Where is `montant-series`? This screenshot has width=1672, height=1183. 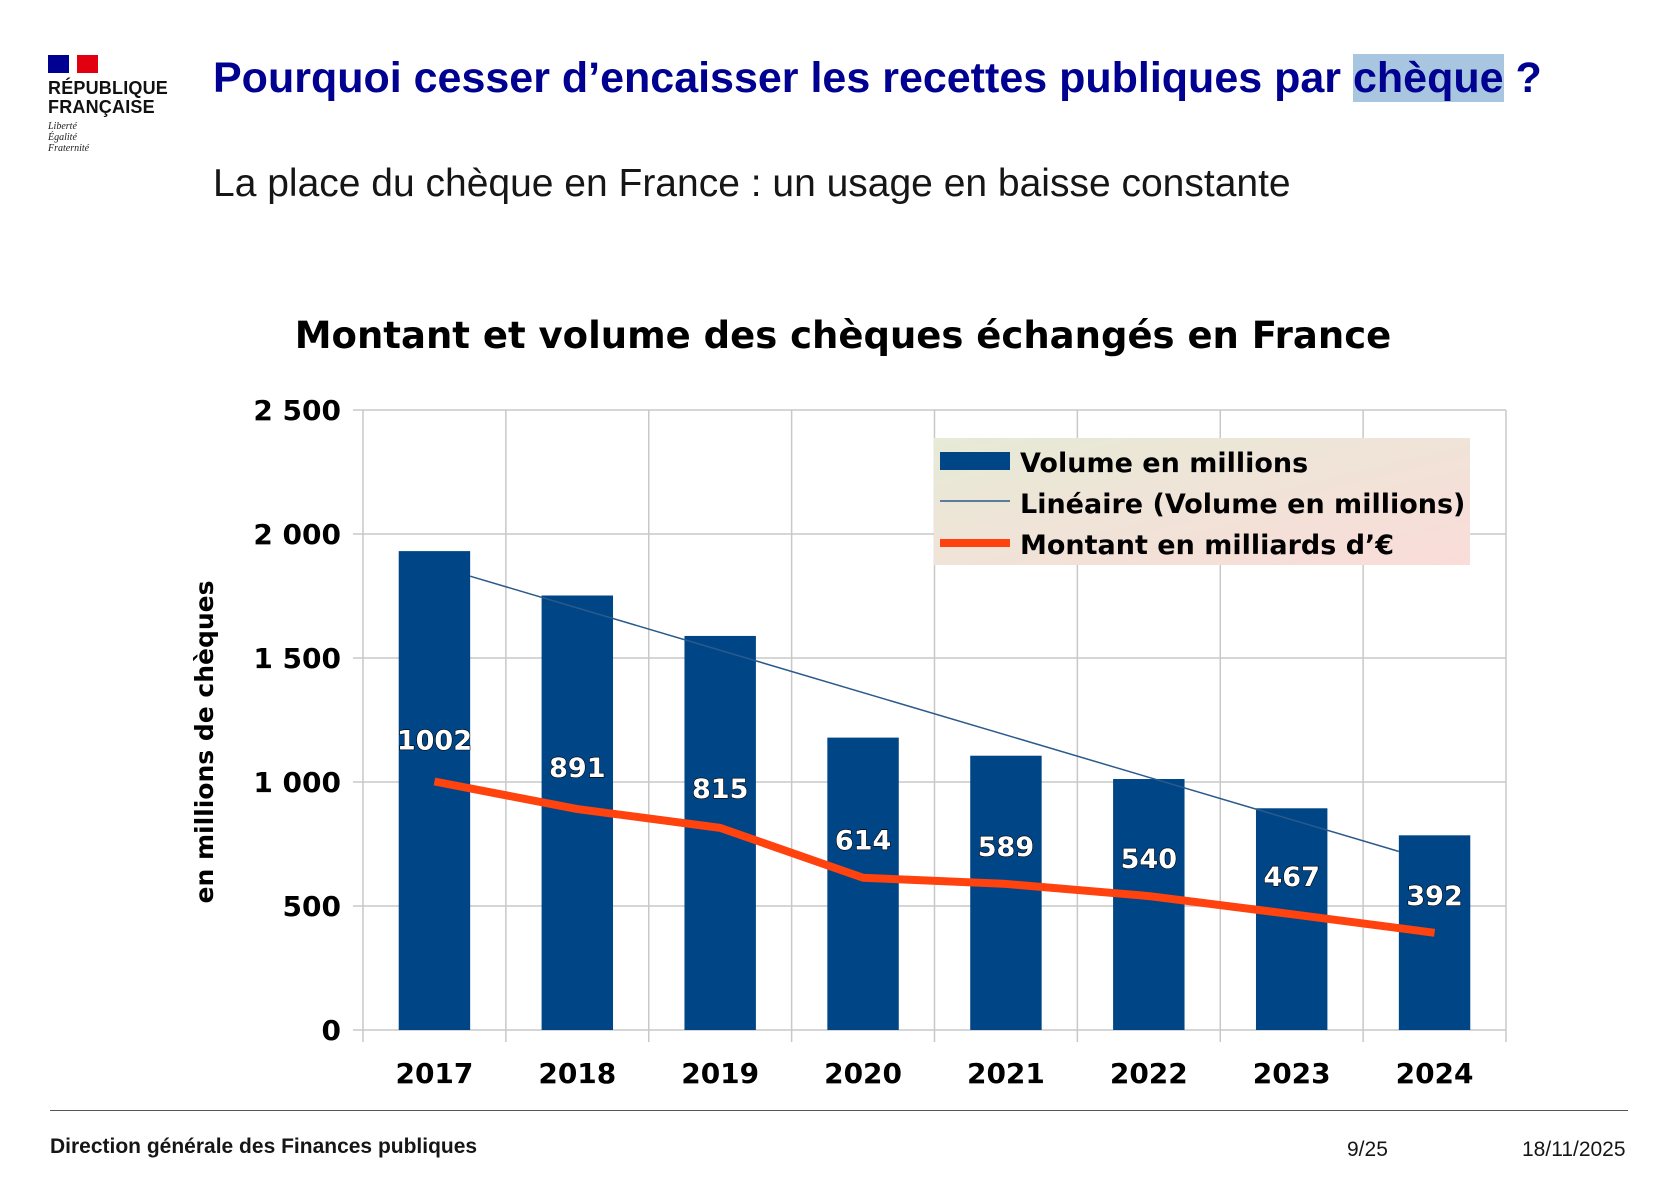
montant-series is located at coordinates (934, 857).